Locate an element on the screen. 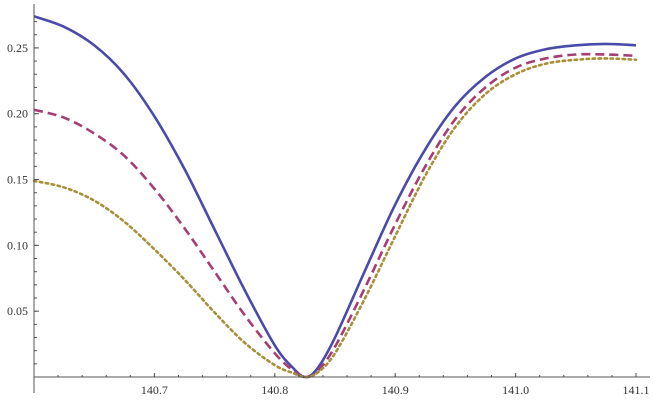 This screenshot has height=400, width=654. x-tick-label: 140.8 is located at coordinates (274, 390).